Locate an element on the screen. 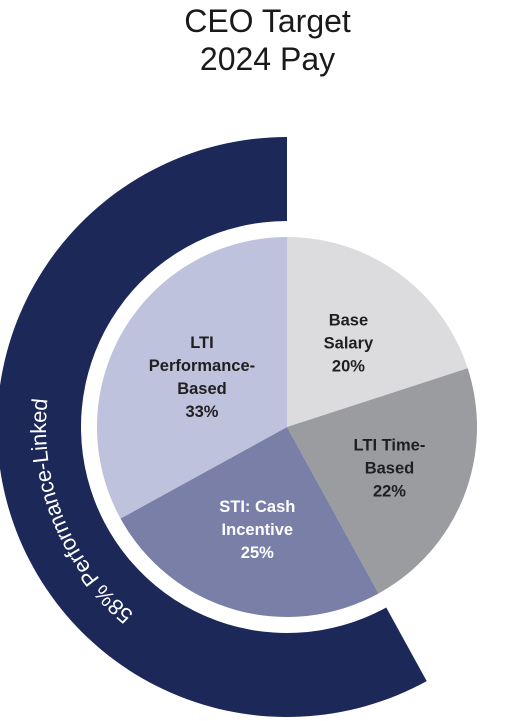 The width and height of the screenshot is (519, 721). chart-title-line-2: 2024 Pay is located at coordinates (267, 59).